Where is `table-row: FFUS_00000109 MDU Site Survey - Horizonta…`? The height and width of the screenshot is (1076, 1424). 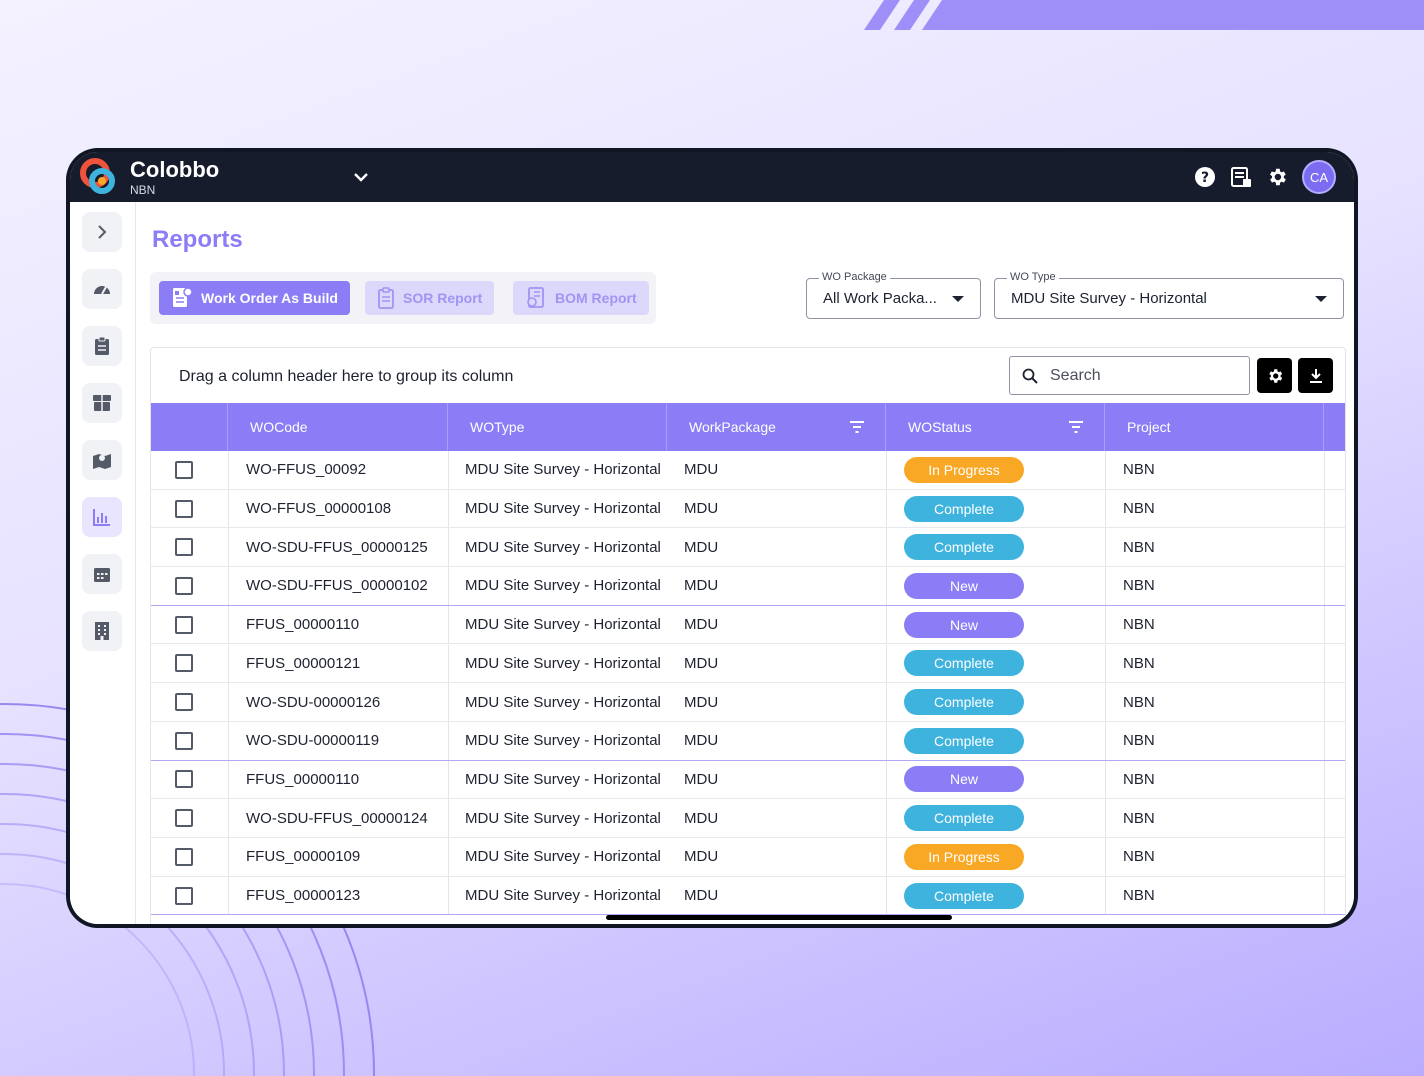
table-row: FFUS_00000109 MDU Site Survey - Horizonta… is located at coordinates (748, 857).